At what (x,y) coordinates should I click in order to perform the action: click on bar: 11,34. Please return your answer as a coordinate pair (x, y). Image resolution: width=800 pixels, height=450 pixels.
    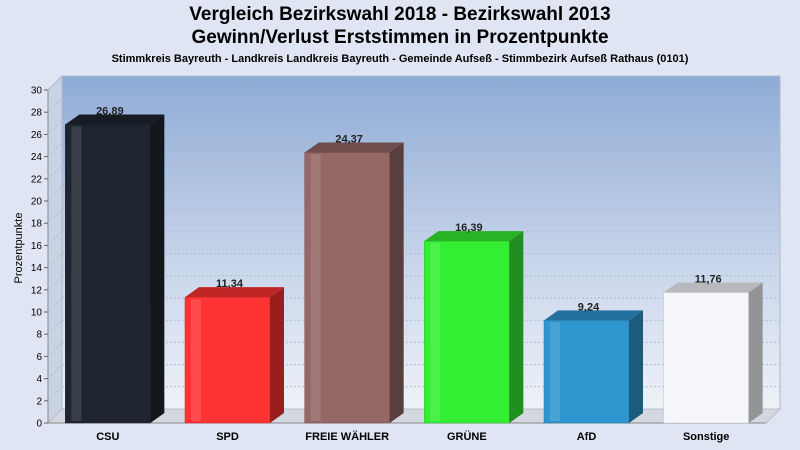
    Looking at the image, I should click on (234, 351).